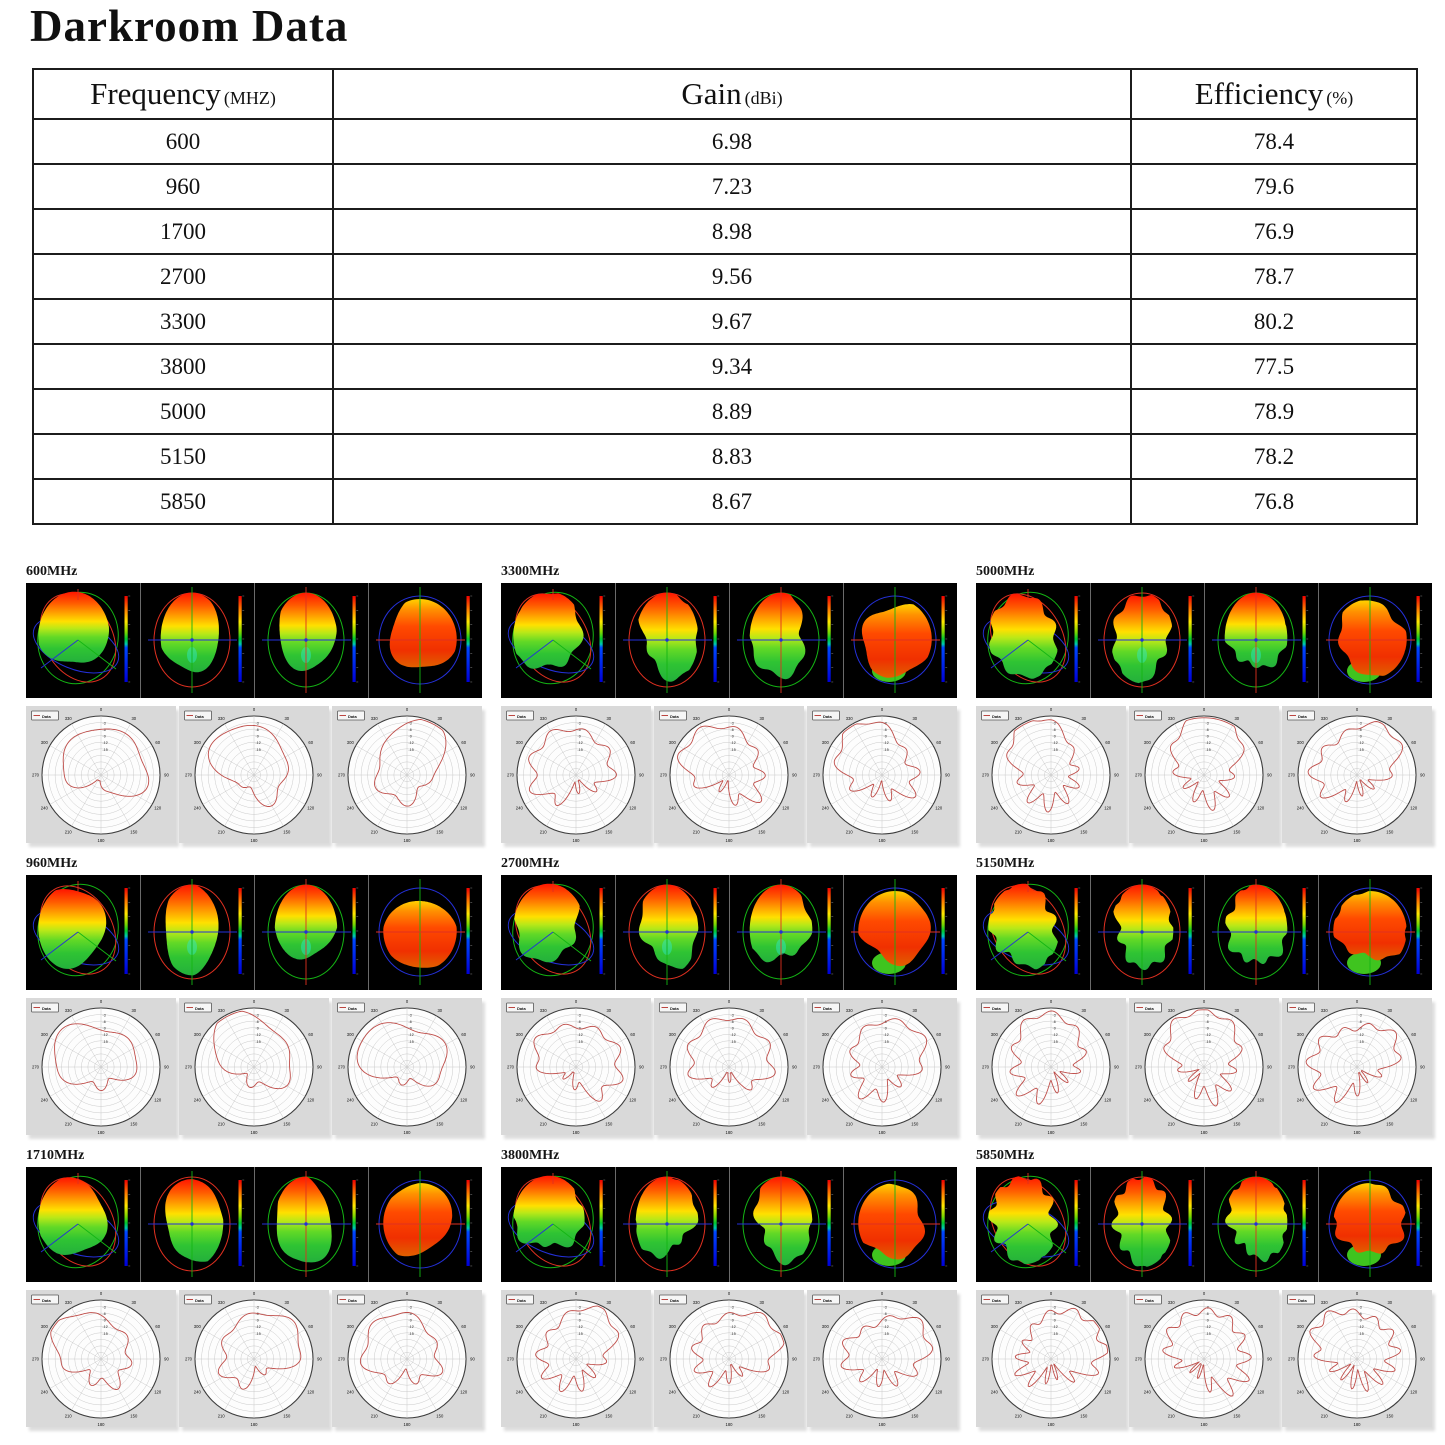 This screenshot has height=1445, width=1445. What do you see at coordinates (1274, 321) in the screenshot?
I see `efficiency-cell: 80.2` at bounding box center [1274, 321].